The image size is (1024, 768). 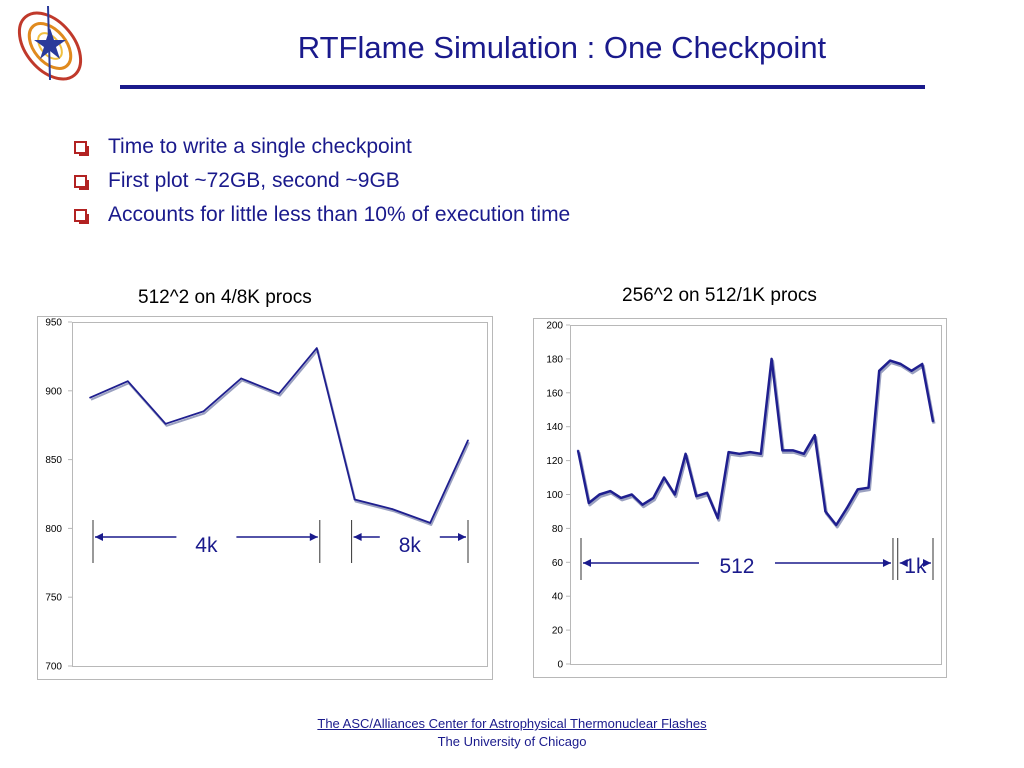 I want to click on y-tick-label: 160, so click(x=554, y=393).